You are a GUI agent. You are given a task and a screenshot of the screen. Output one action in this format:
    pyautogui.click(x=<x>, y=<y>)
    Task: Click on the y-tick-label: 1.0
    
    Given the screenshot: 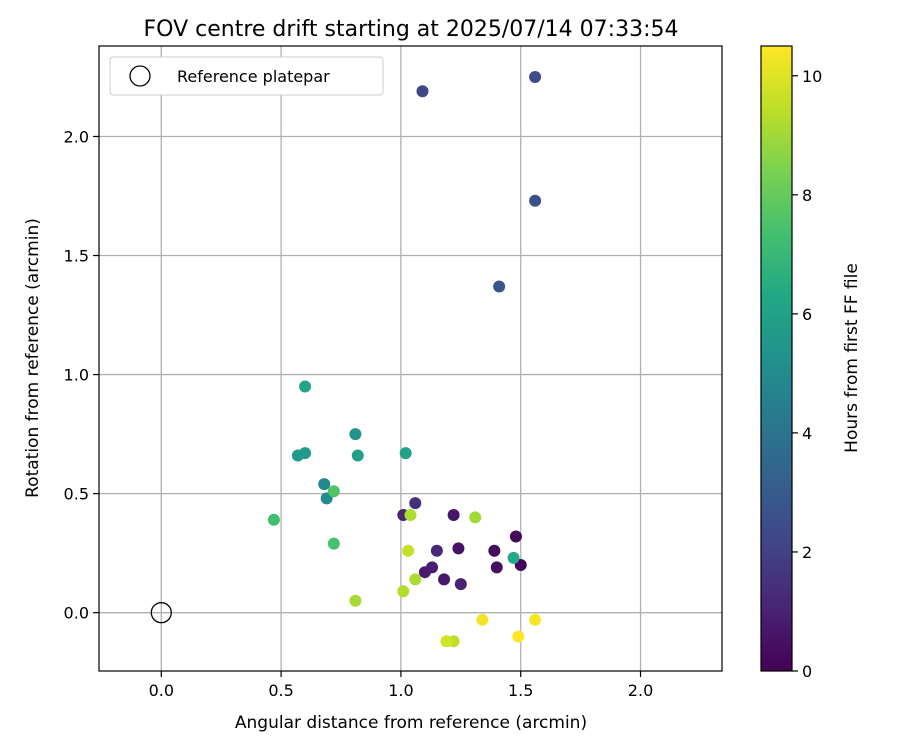 What is the action you would take?
    pyautogui.click(x=76, y=375)
    